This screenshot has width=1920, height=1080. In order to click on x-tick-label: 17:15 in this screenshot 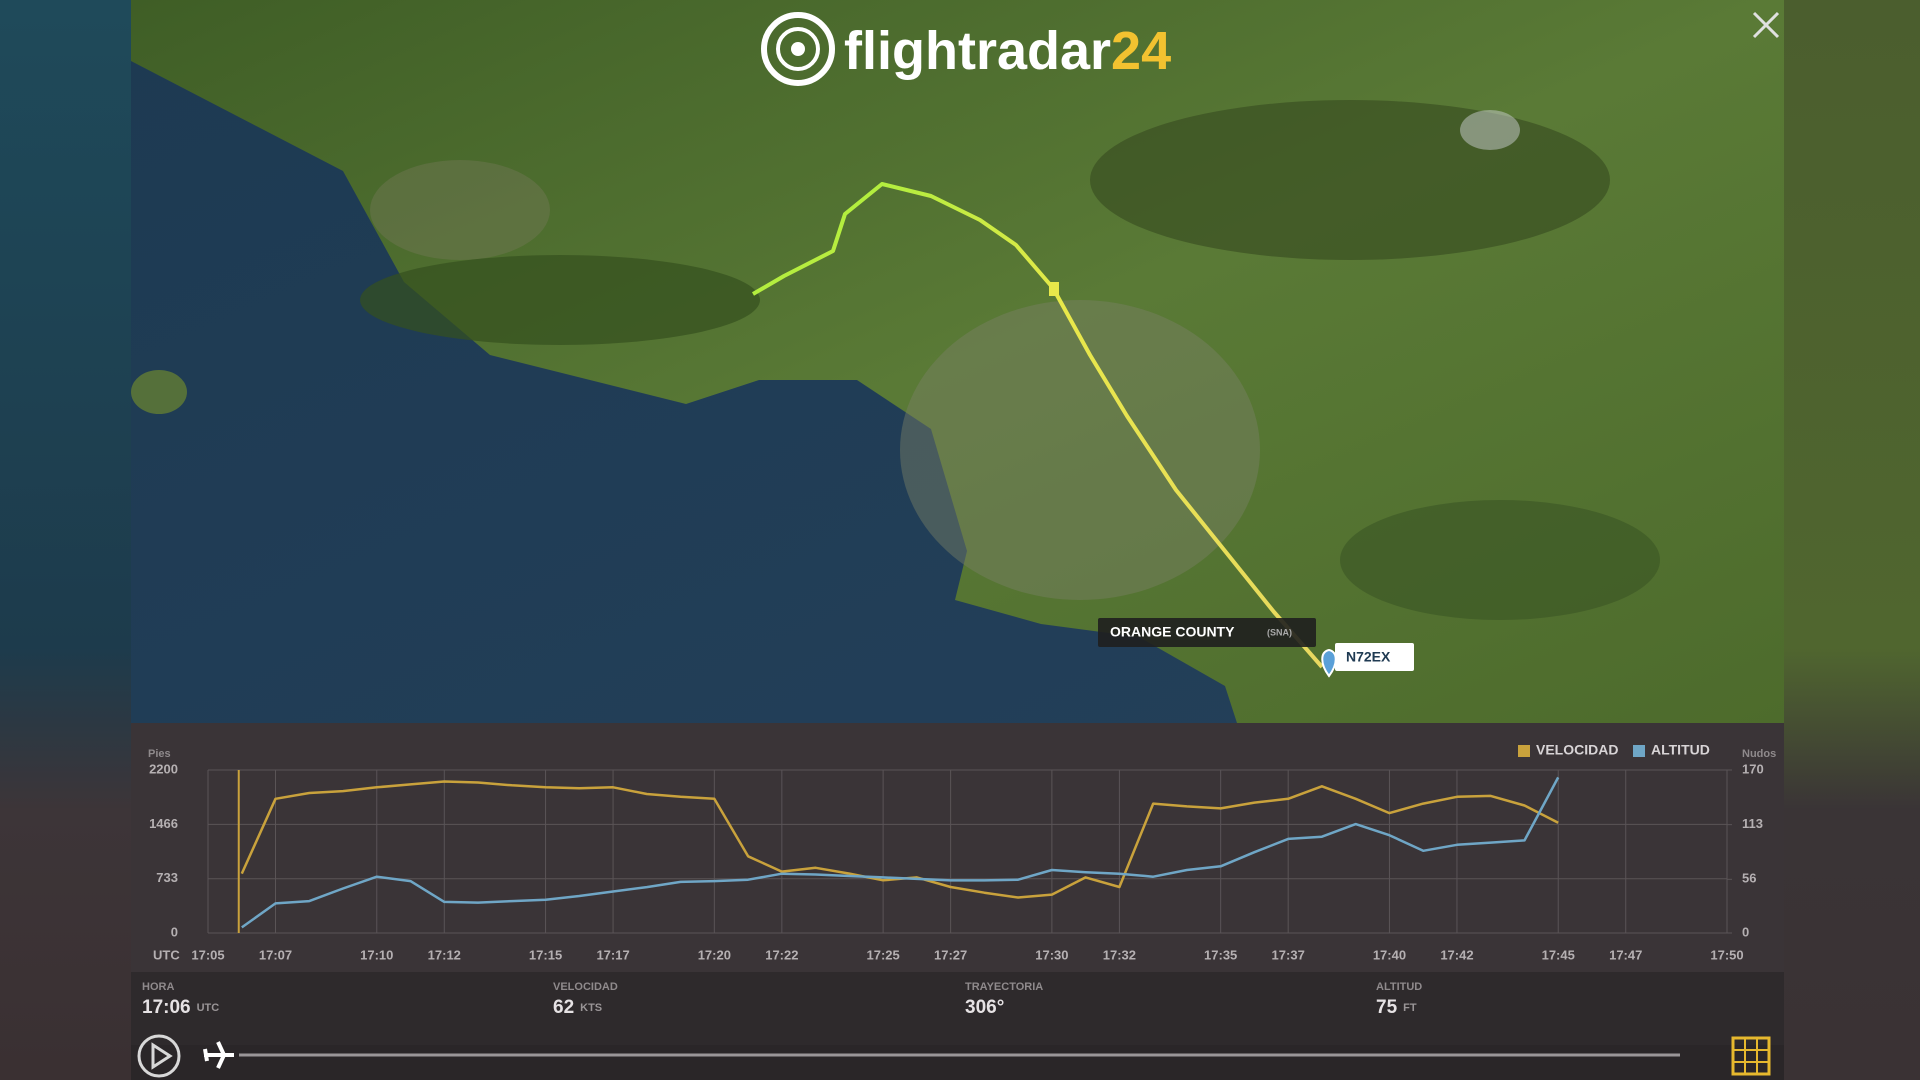, I will do `click(545, 954)`.